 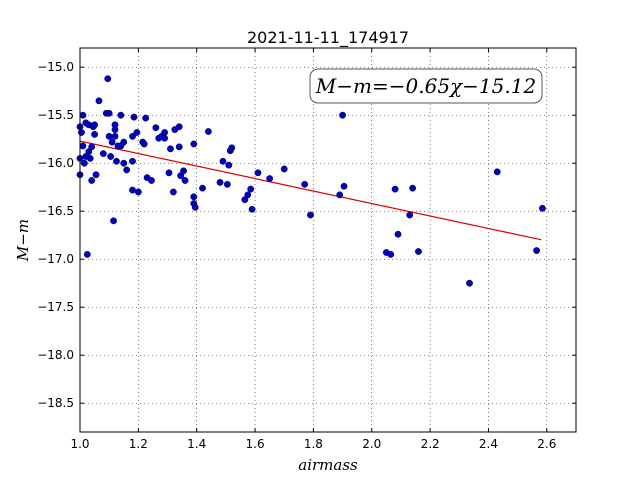 I want to click on x-tick-label: 1.4, so click(x=196, y=444).